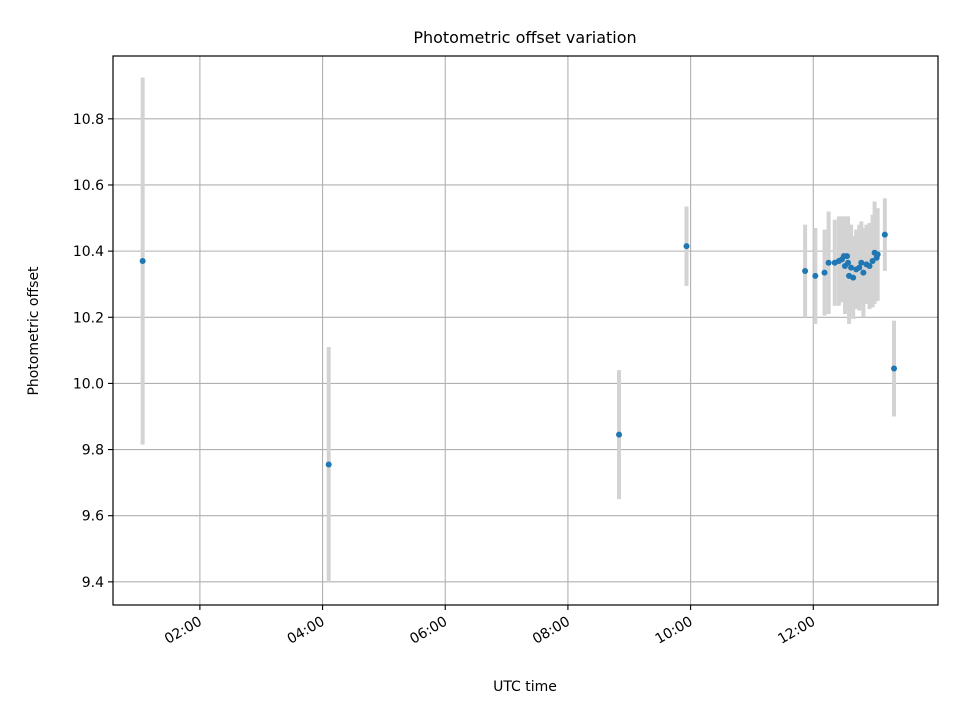  What do you see at coordinates (525, 687) in the screenshot?
I see `x-axis-label: UTC time` at bounding box center [525, 687].